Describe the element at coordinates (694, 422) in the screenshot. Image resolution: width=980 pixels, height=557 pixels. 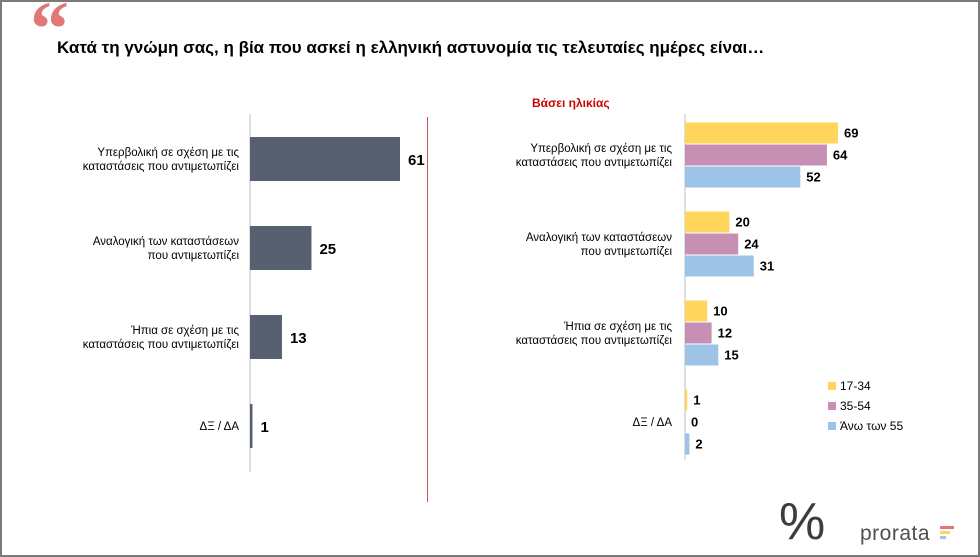
I see `age-value-label-3-1: 0` at that location.